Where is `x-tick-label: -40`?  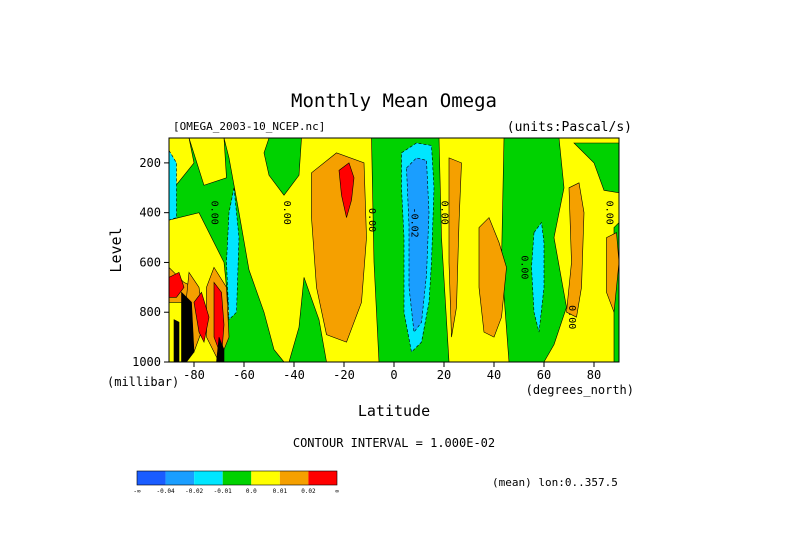
x-tick-label: -40 is located at coordinates (294, 375).